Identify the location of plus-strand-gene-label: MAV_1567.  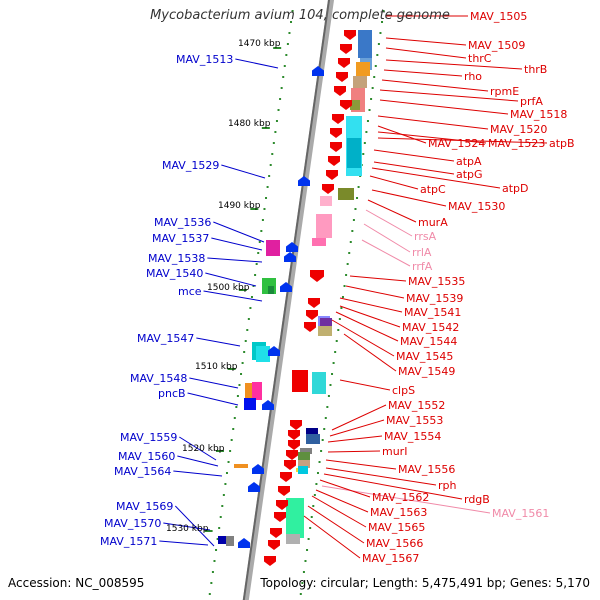
(390, 558).